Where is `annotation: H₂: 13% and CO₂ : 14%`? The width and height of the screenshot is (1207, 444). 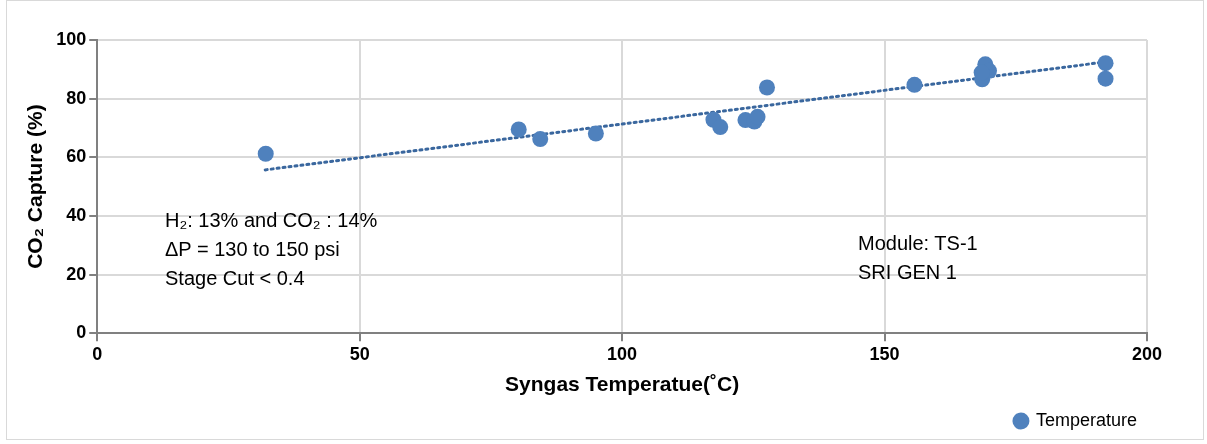 annotation: H₂: 13% and CO₂ : 14% is located at coordinates (271, 220).